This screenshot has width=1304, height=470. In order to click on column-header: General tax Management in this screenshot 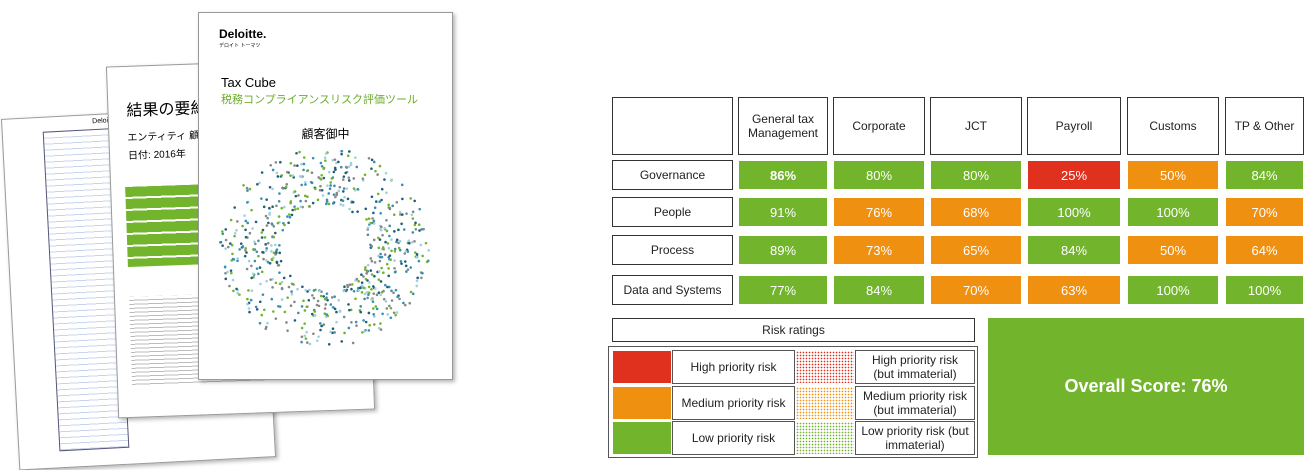, I will do `click(783, 126)`.